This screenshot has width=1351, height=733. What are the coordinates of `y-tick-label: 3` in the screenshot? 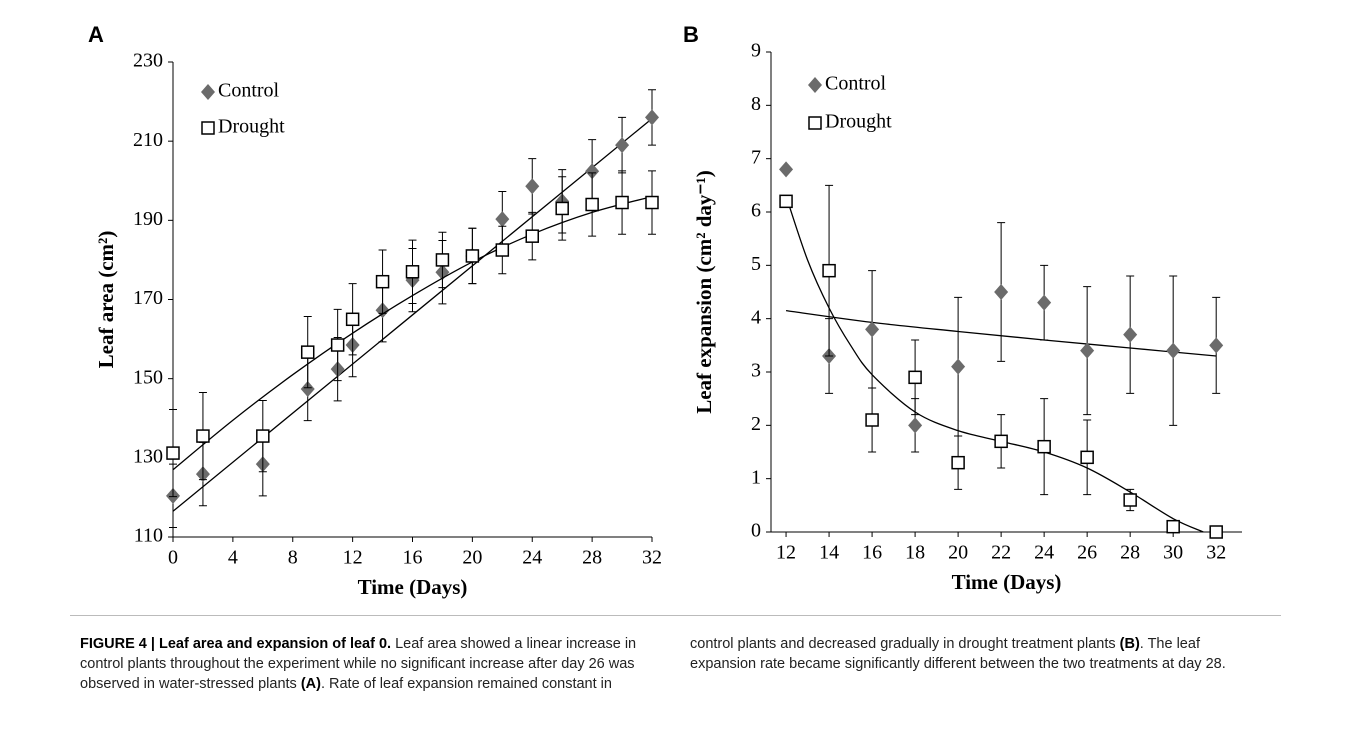 It's located at (756, 371).